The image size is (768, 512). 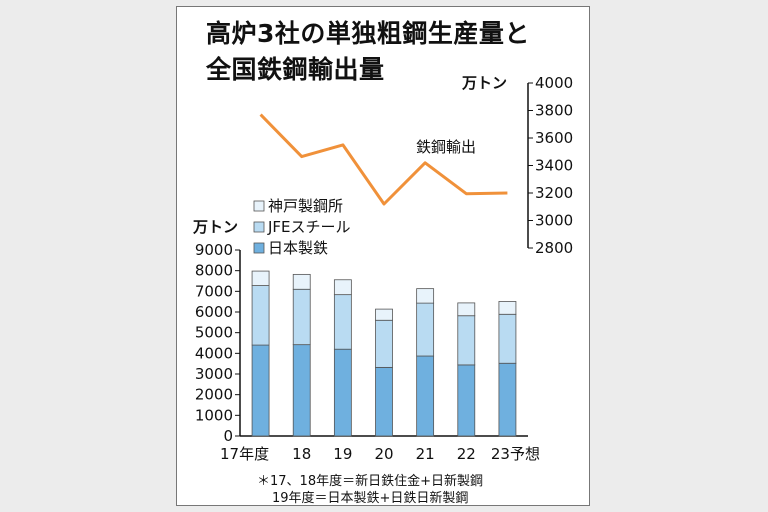 I want to click on legend-label: 神戸製鋼所, so click(x=305, y=206).